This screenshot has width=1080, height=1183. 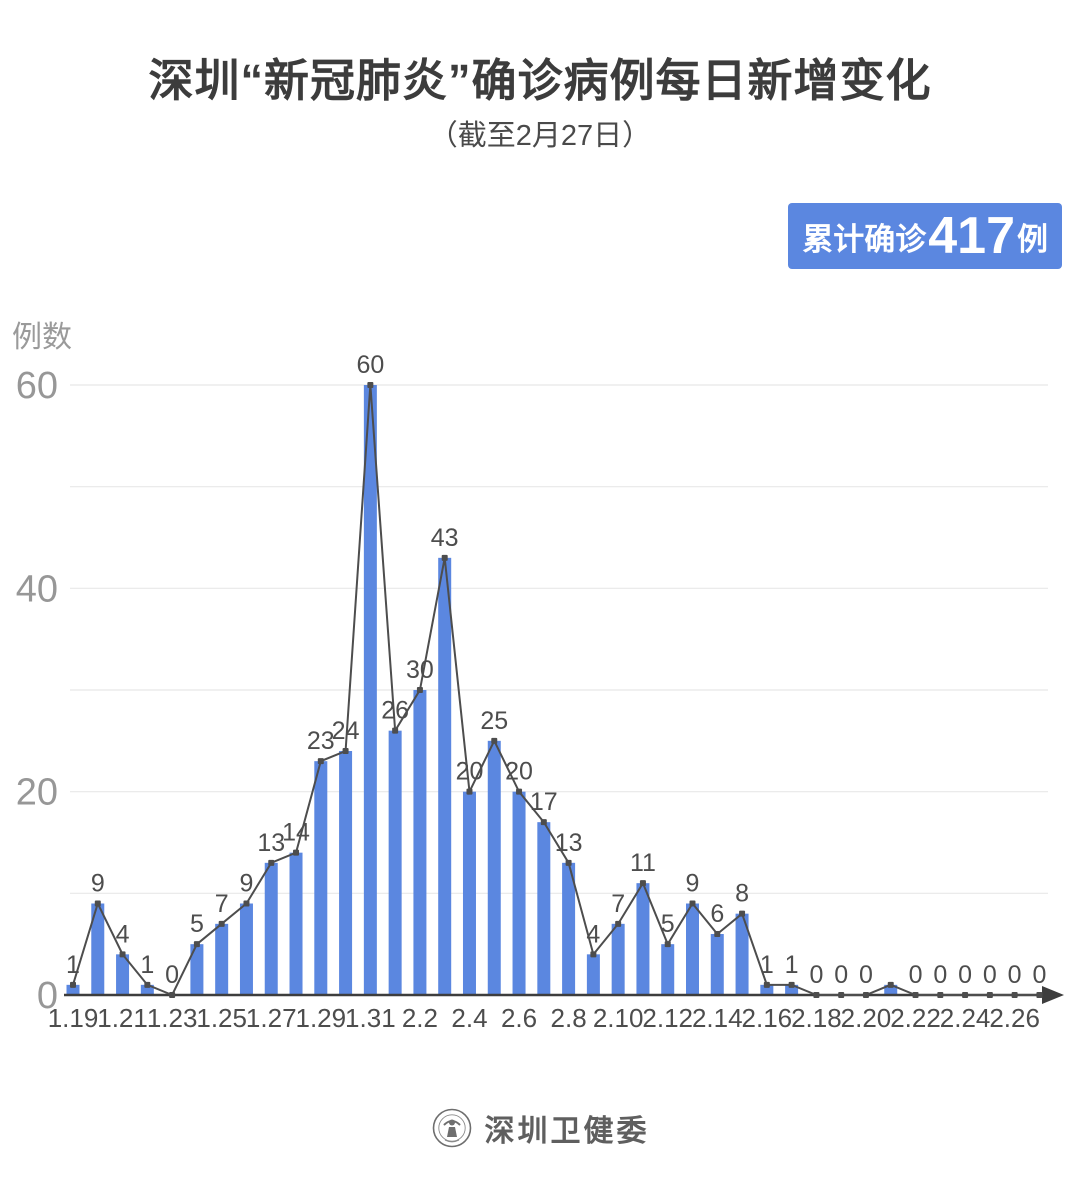 I want to click on svg-text: 2.26, so click(x=1014, y=1018).